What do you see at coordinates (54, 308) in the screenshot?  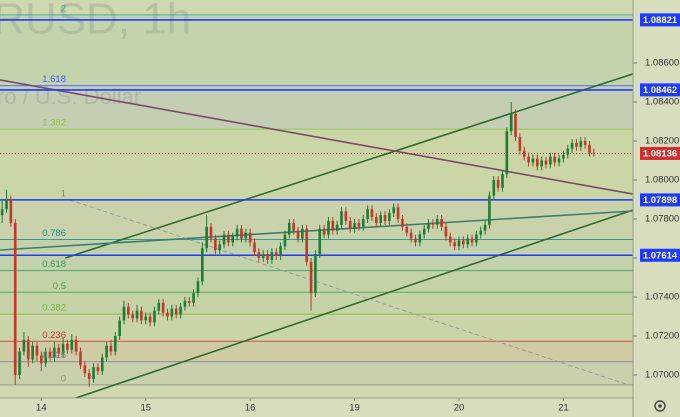 I see `fib-label: 0.382` at bounding box center [54, 308].